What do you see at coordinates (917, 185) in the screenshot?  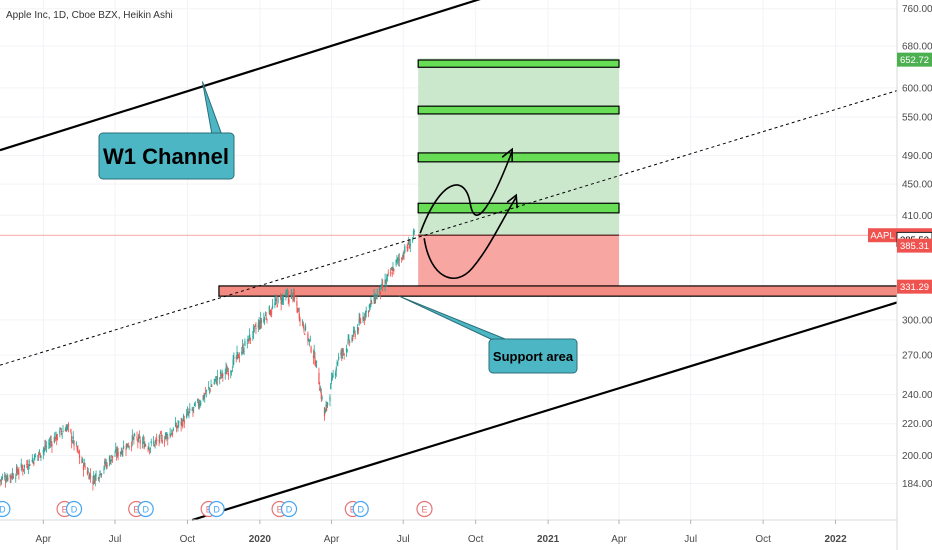 I see `price-tick-label: 450.00` at bounding box center [917, 185].